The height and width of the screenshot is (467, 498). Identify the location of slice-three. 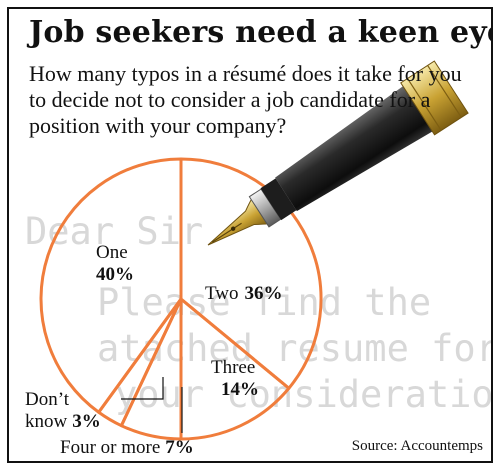
(235, 369).